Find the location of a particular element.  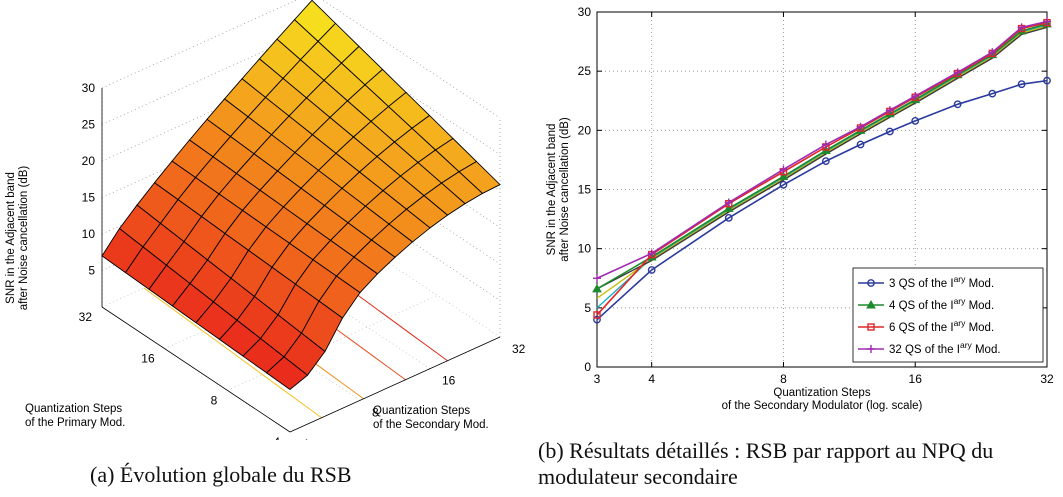

primary-axis is located at coordinates (196, 369).